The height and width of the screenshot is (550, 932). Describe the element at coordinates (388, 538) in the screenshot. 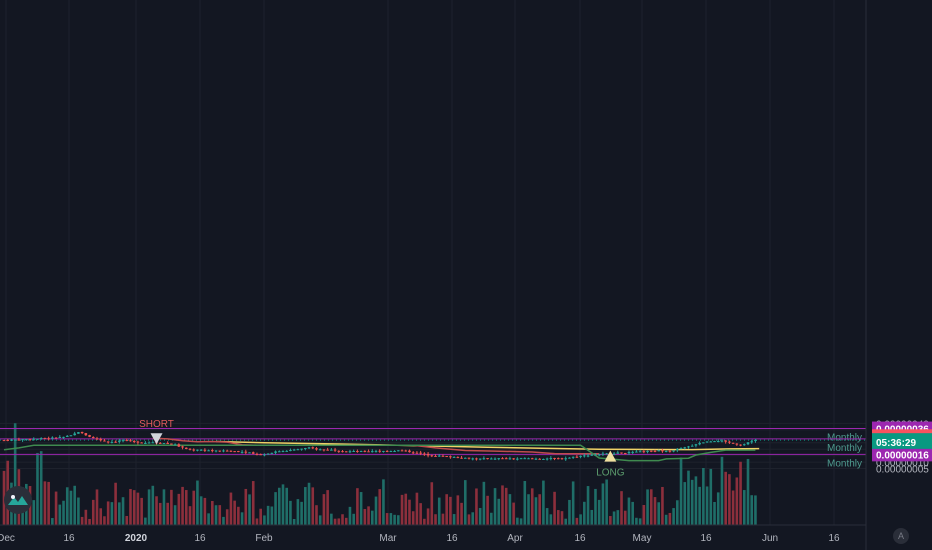

I see `x-tick-label: Mar` at that location.